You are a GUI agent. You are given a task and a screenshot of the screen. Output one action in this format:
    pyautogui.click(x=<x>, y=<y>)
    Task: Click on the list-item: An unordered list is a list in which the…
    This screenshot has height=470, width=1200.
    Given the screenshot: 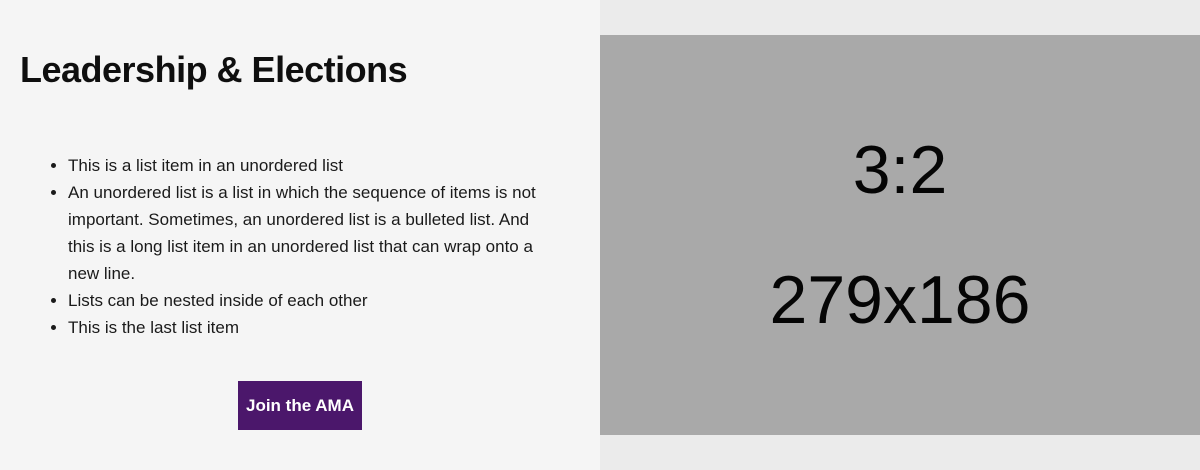 What is the action you would take?
    pyautogui.click(x=306, y=233)
    